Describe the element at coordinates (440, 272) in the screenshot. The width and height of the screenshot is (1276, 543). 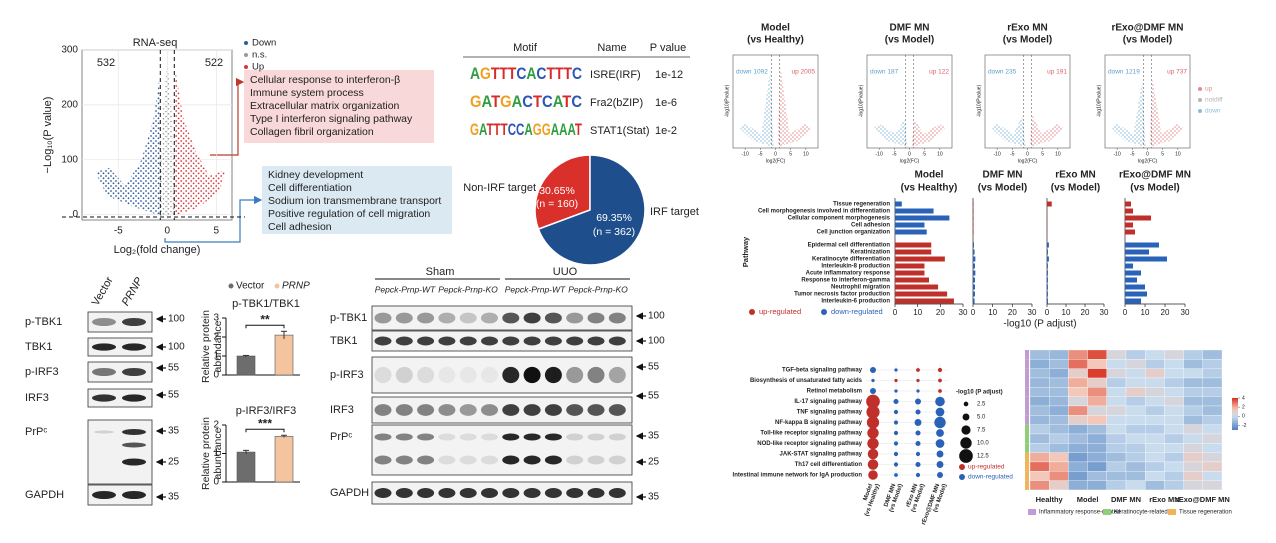
I see `group-label: Sham` at that location.